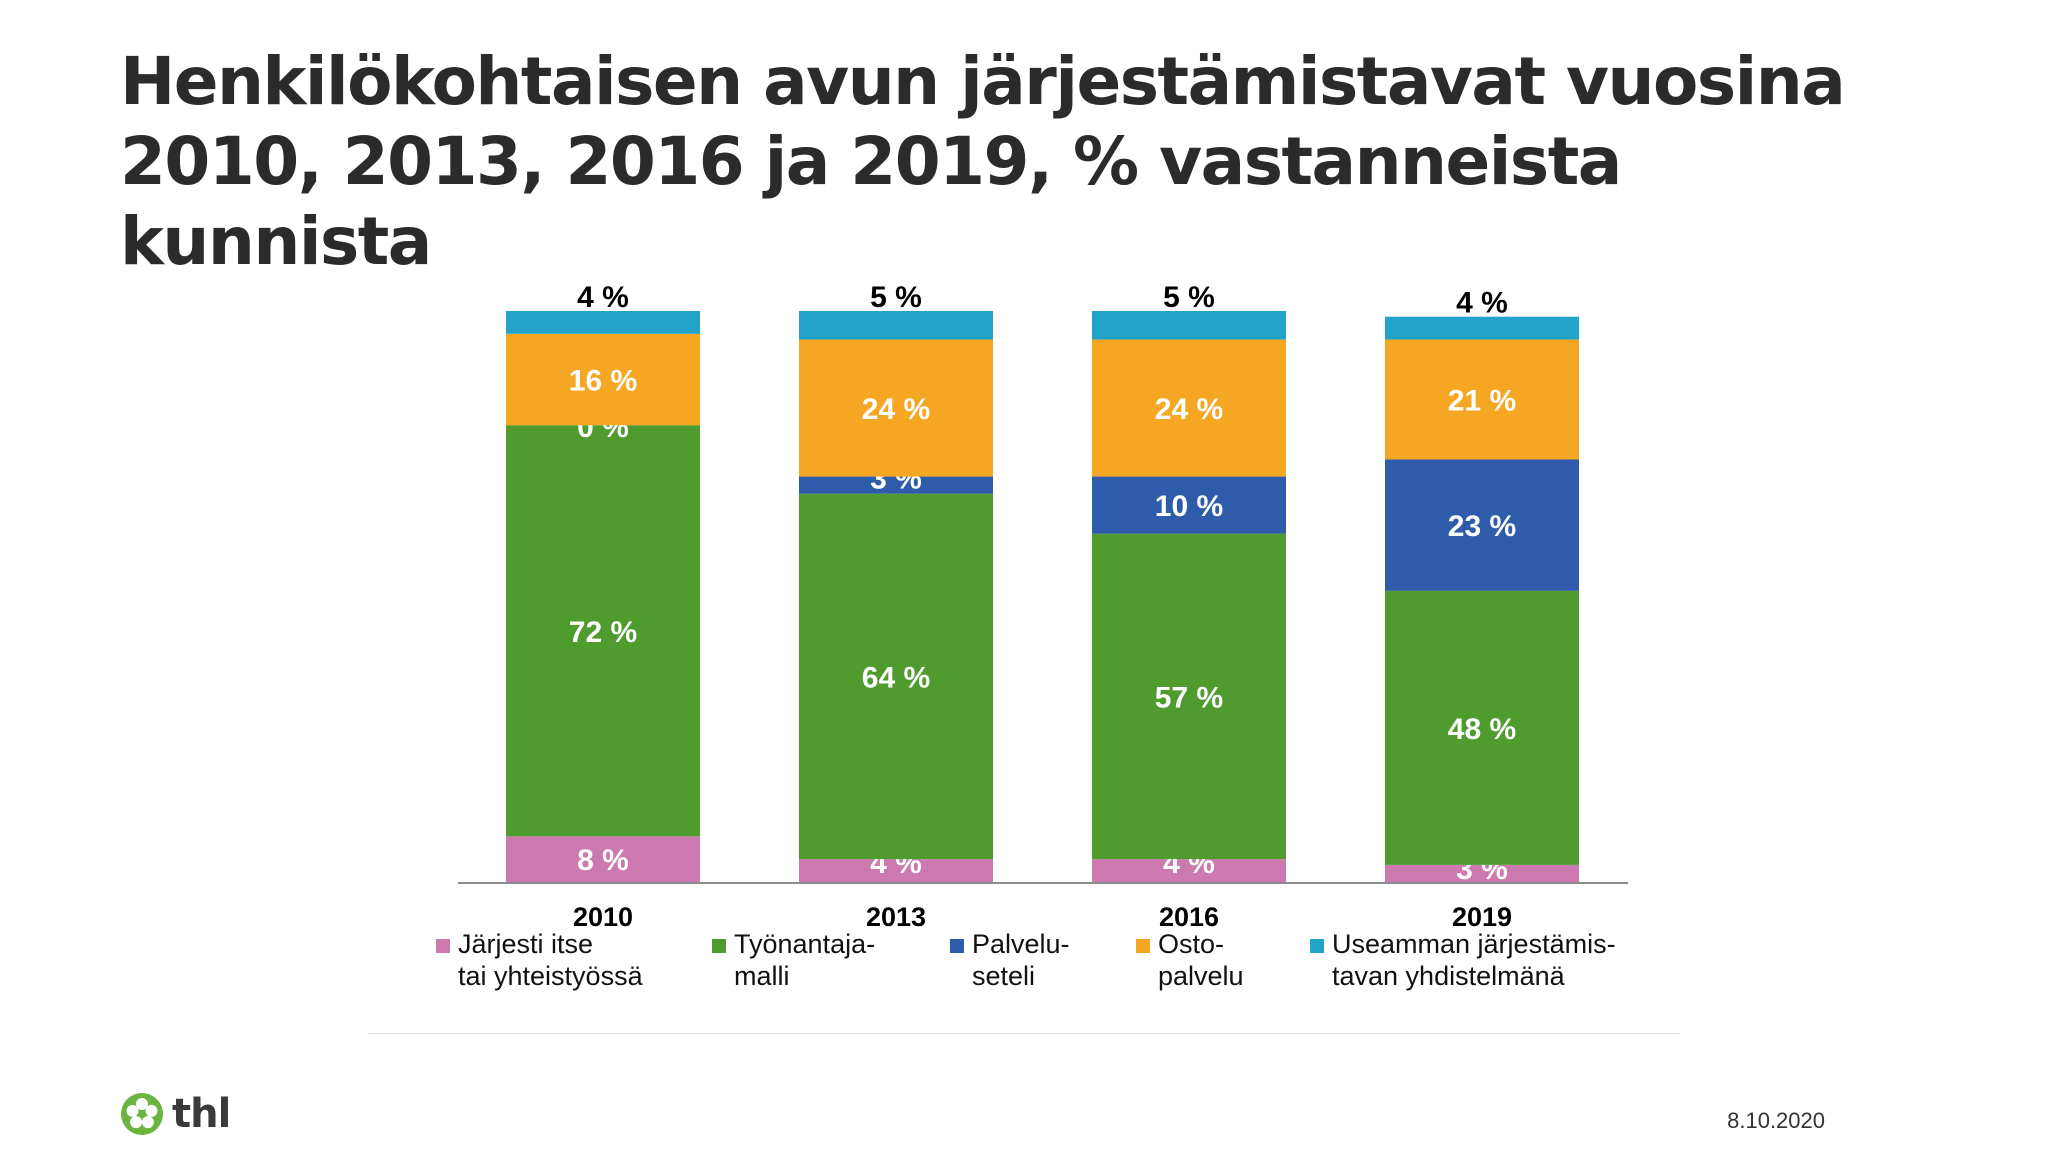  Describe the element at coordinates (1482, 303) in the screenshot. I see `data-label-2019-5: 4 %` at that location.